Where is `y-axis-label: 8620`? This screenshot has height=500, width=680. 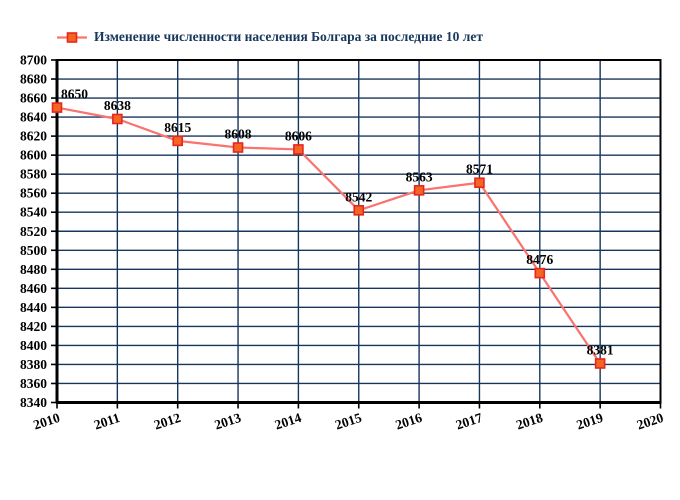 y-axis-label: 8620 is located at coordinates (33, 136).